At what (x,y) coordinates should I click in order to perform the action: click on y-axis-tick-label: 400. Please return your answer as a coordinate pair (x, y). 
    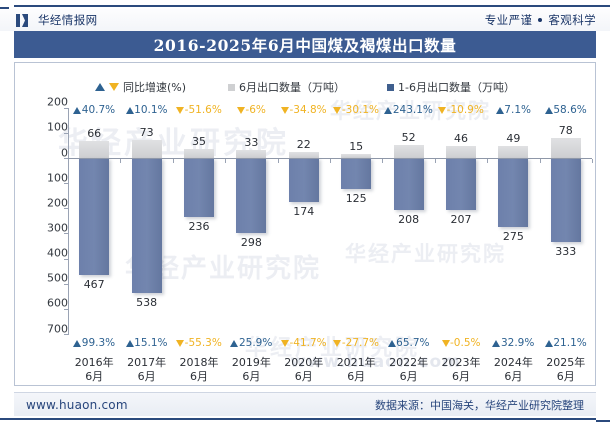
    Looking at the image, I should click on (57, 253).